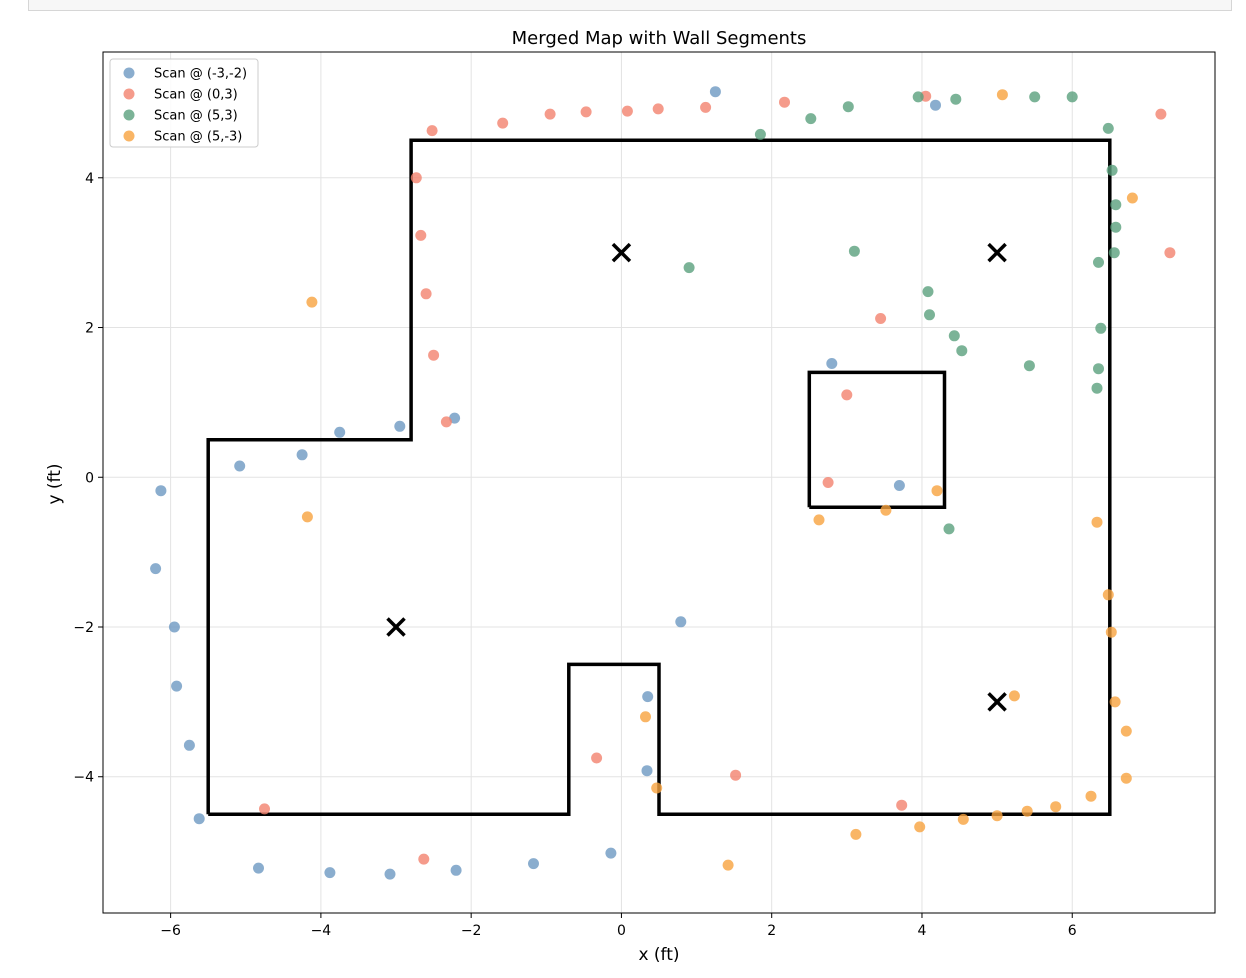 The height and width of the screenshot is (978, 1246). I want to click on x-tick-label: −6, so click(170, 931).